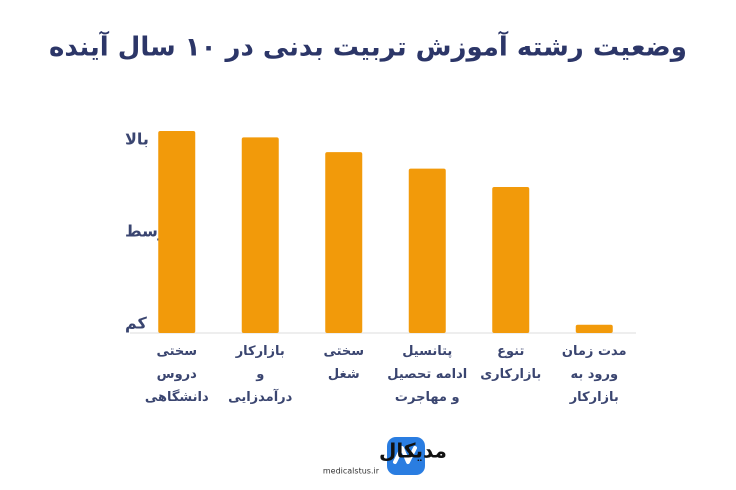 This screenshot has height=490, width=736. I want to click on brand-name: مدیکال, so click(413, 451).